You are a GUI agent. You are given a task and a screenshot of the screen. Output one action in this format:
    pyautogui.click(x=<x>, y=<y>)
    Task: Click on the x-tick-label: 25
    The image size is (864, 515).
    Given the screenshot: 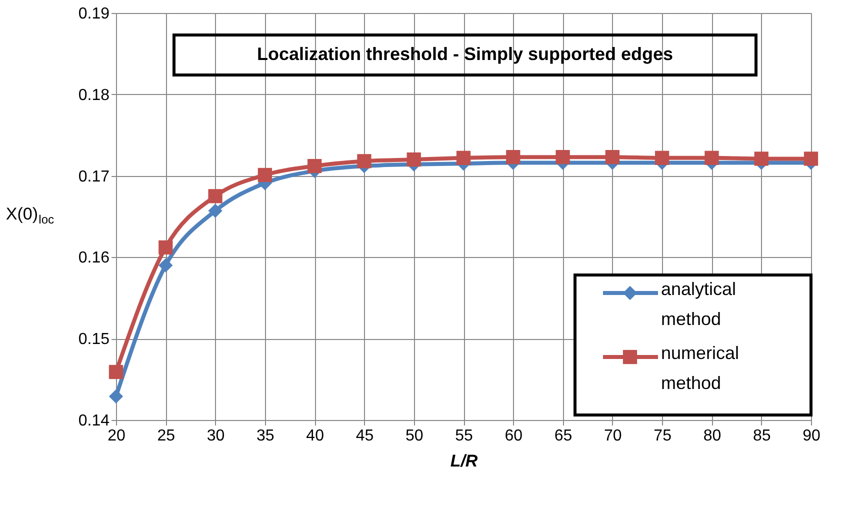 What is the action you would take?
    pyautogui.click(x=166, y=436)
    